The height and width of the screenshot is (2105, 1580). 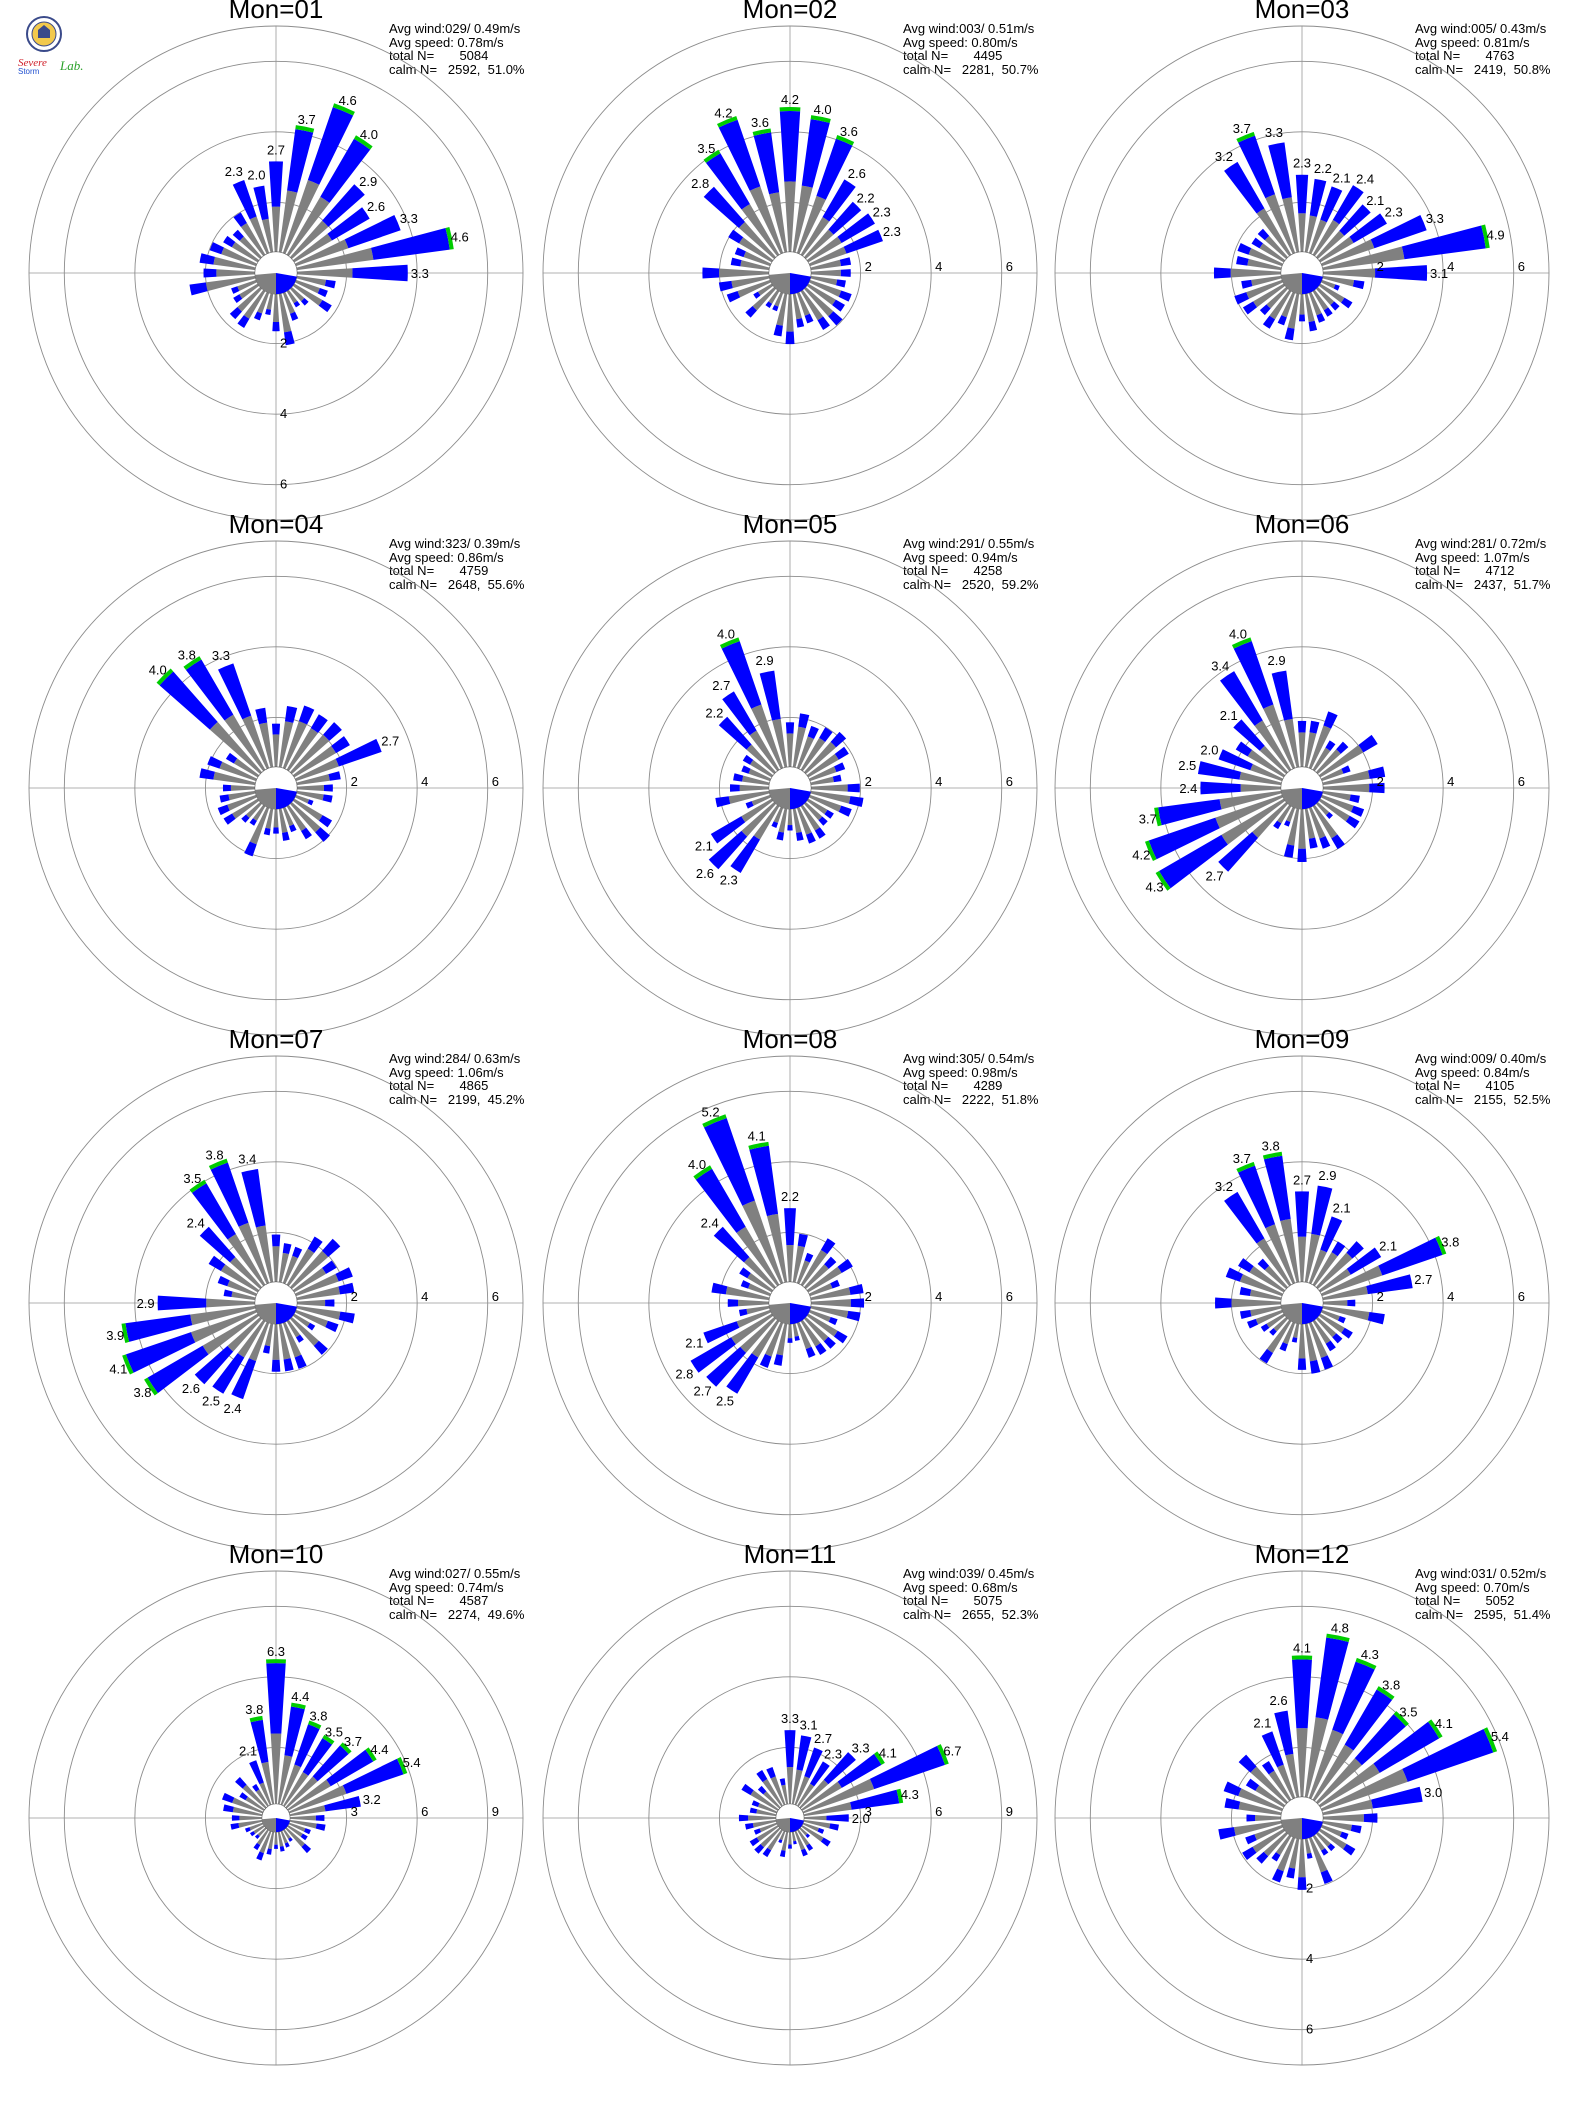 I want to click on stat-avg-speed: Avg speed: 0.86m/s, so click(x=446, y=557).